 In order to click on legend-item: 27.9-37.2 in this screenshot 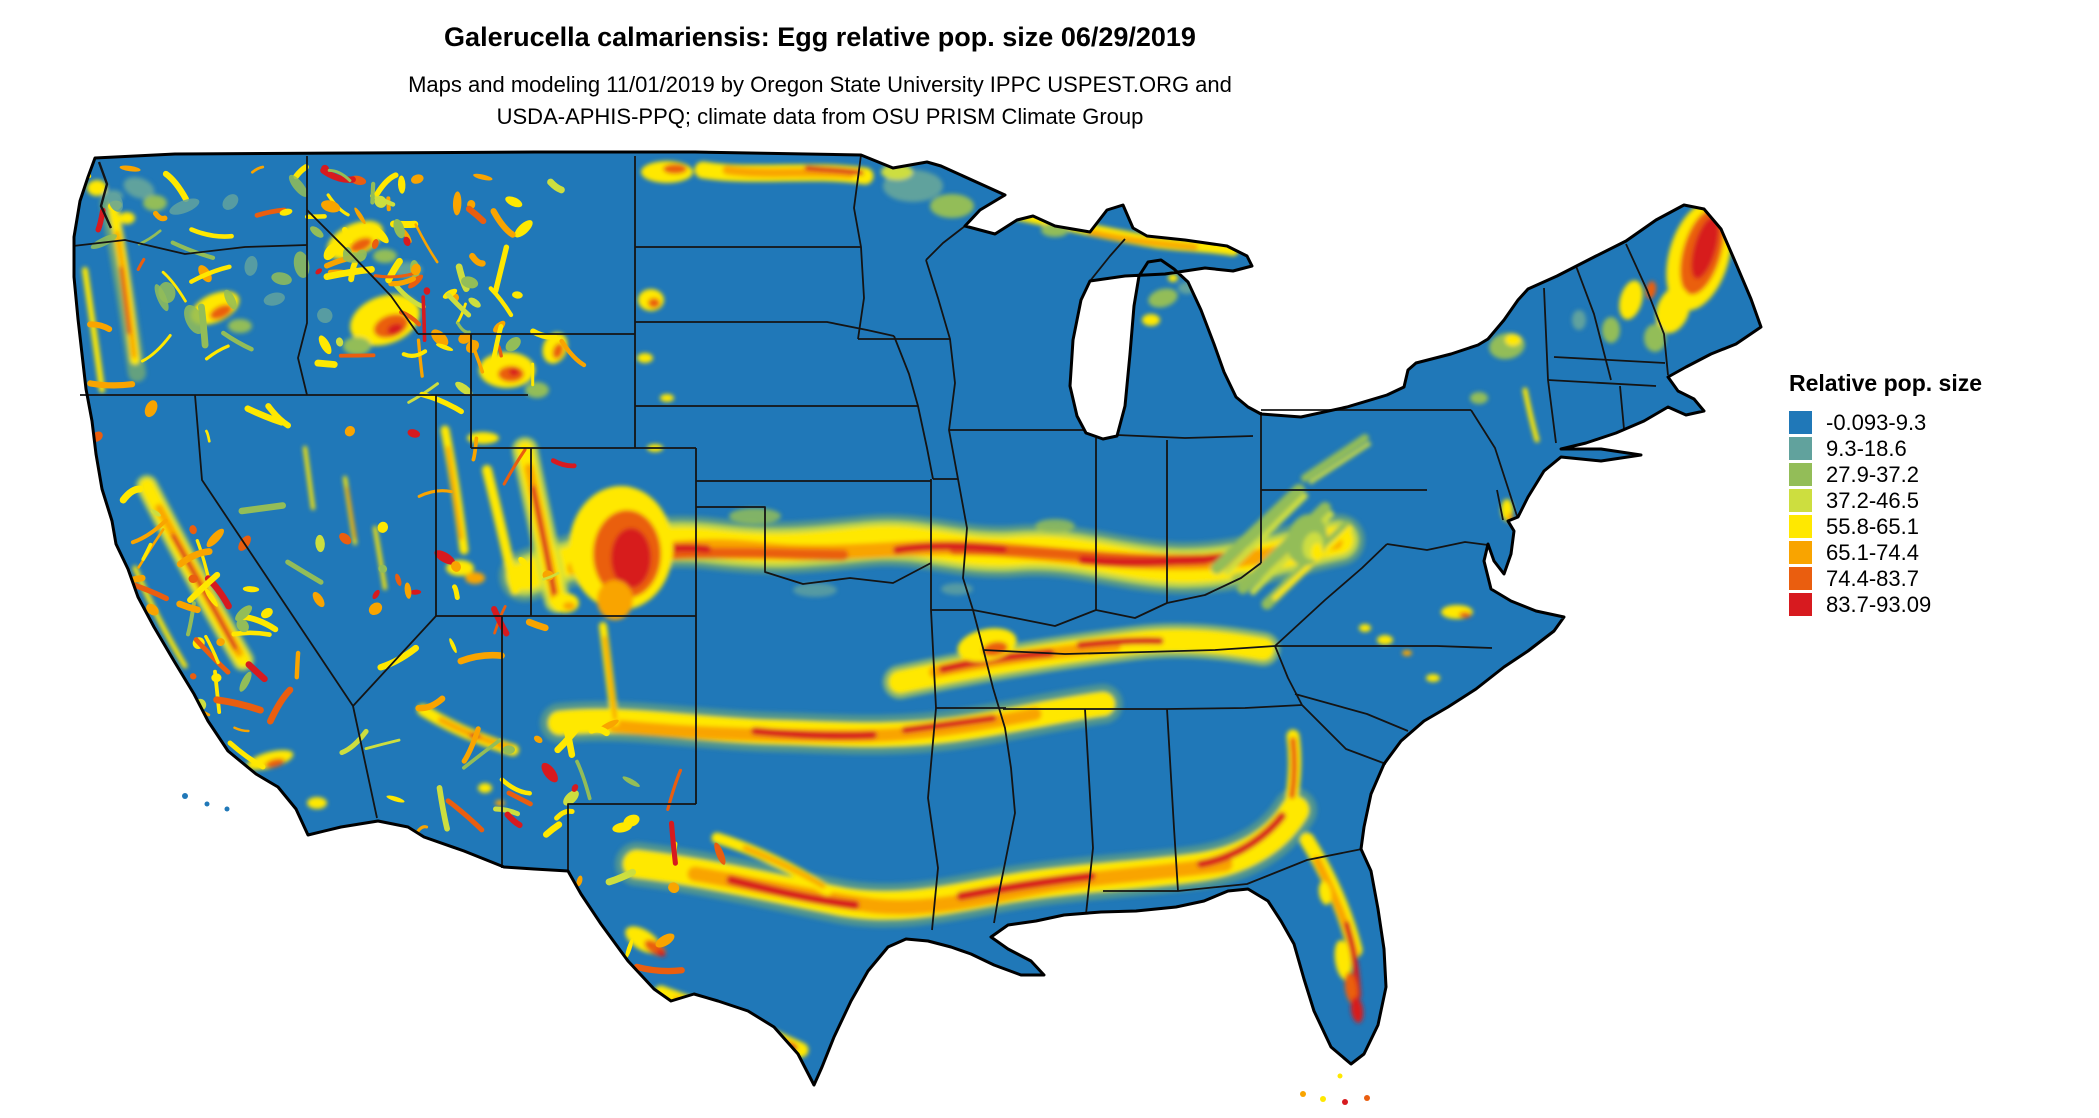, I will do `click(1885, 474)`.